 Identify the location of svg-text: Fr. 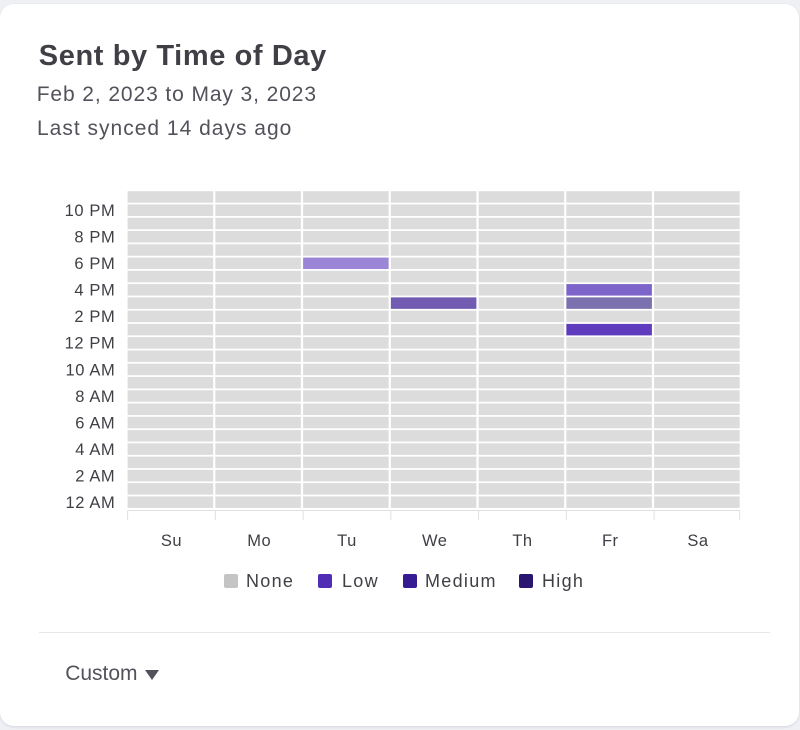
(610, 541).